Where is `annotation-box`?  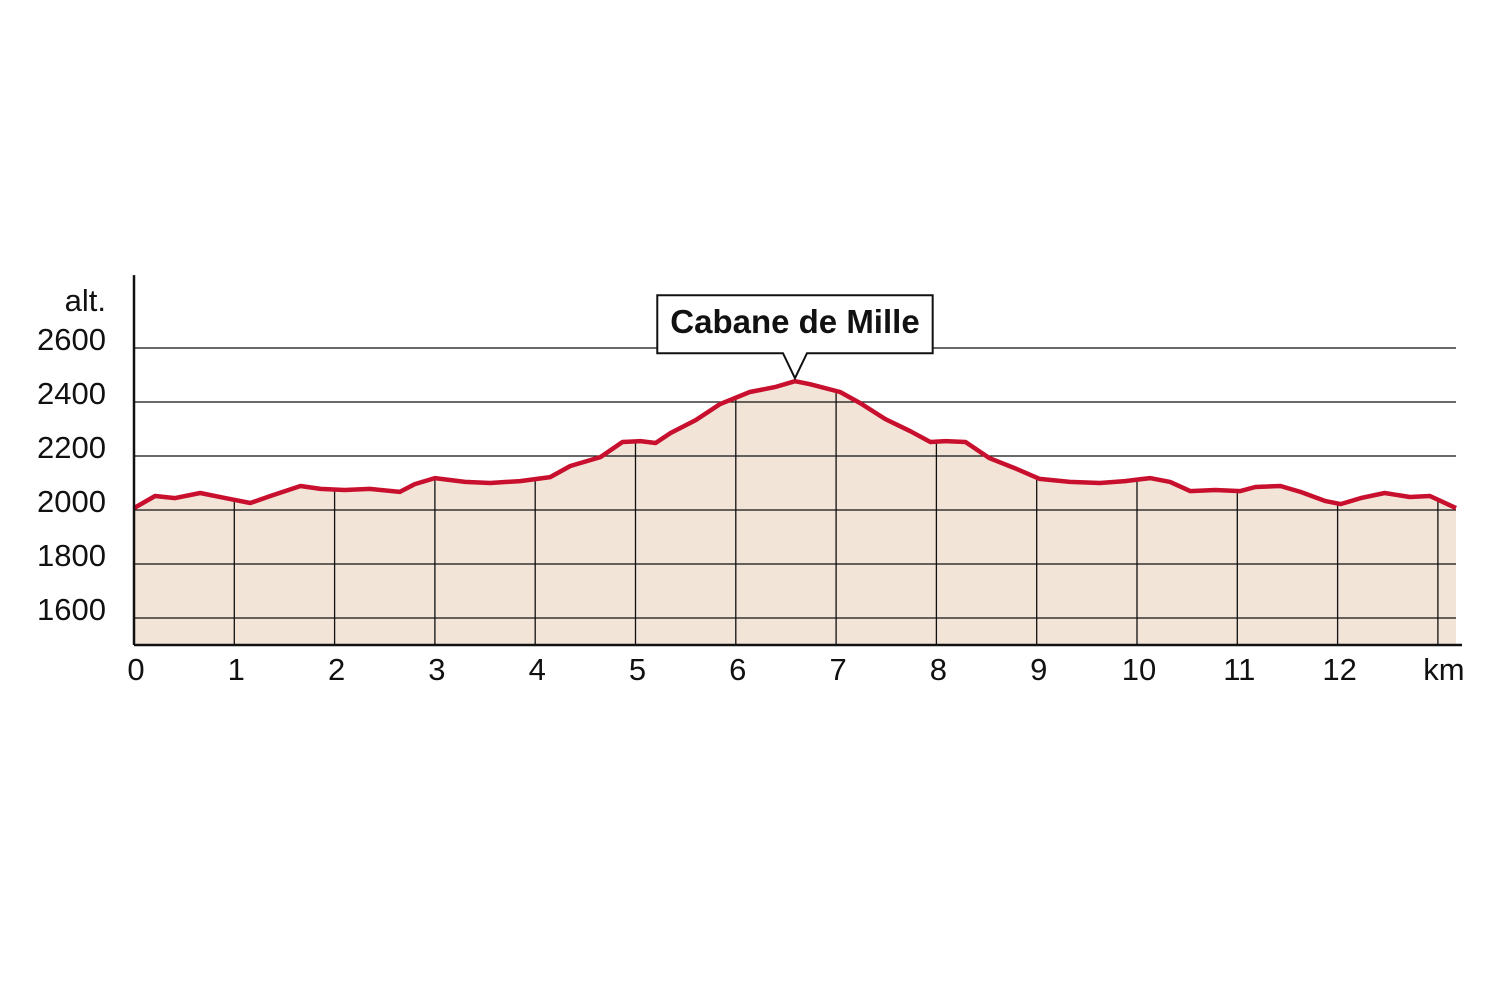 annotation-box is located at coordinates (795, 337).